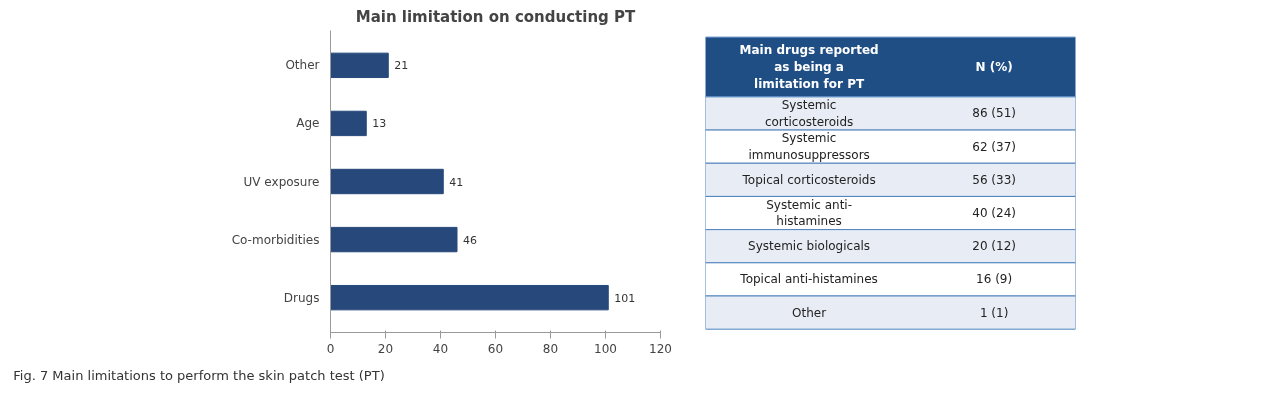  What do you see at coordinates (808, 279) in the screenshot?
I see `category-label: Topical anti-histamines` at bounding box center [808, 279].